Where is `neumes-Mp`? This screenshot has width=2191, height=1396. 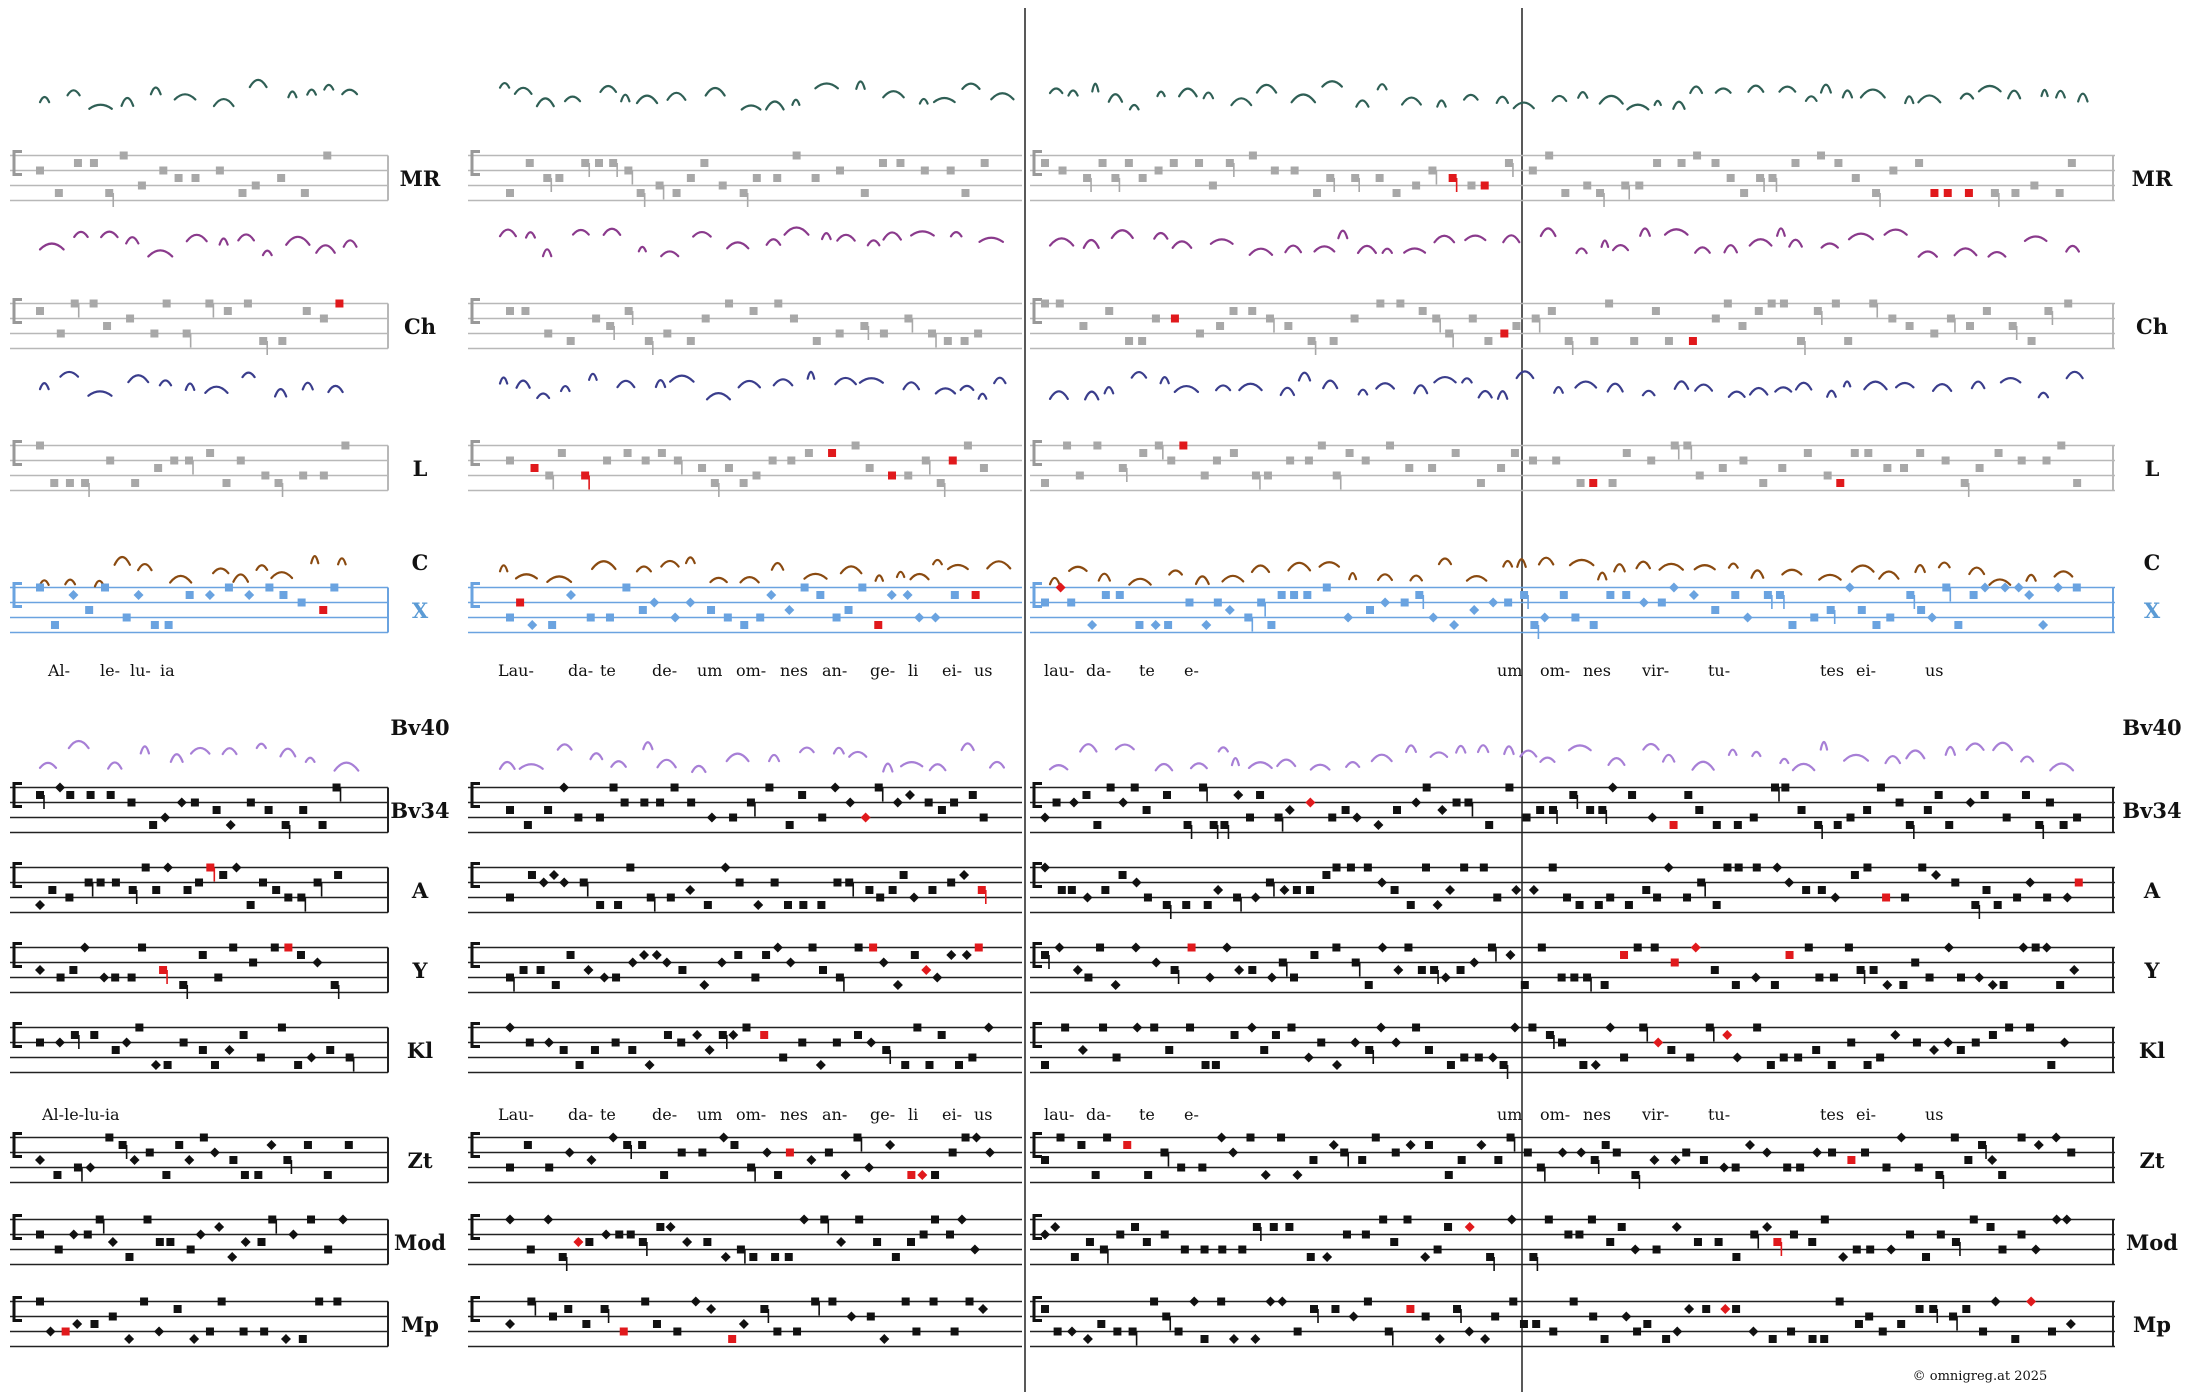 neumes-Mp is located at coordinates (1056, 1321).